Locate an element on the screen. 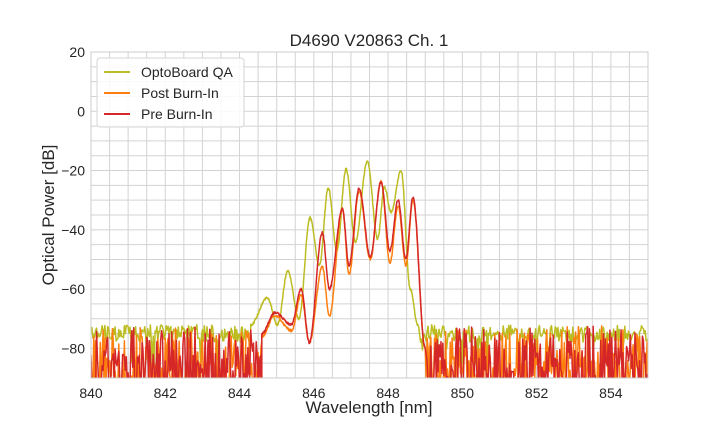  legend-label: Pre Burn-In is located at coordinates (177, 114).